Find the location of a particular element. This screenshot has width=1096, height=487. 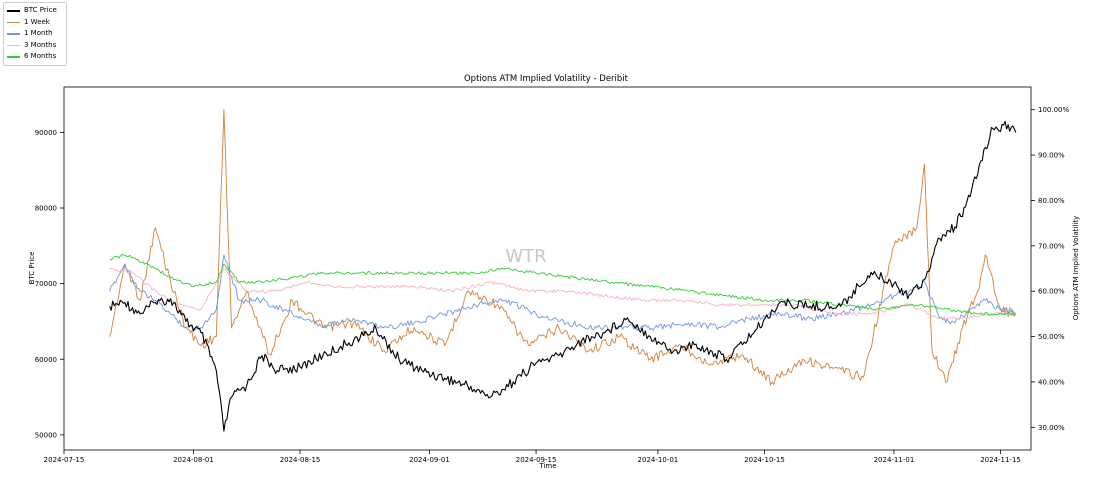

x-tick-label: 2024-08-15 is located at coordinates (300, 460).